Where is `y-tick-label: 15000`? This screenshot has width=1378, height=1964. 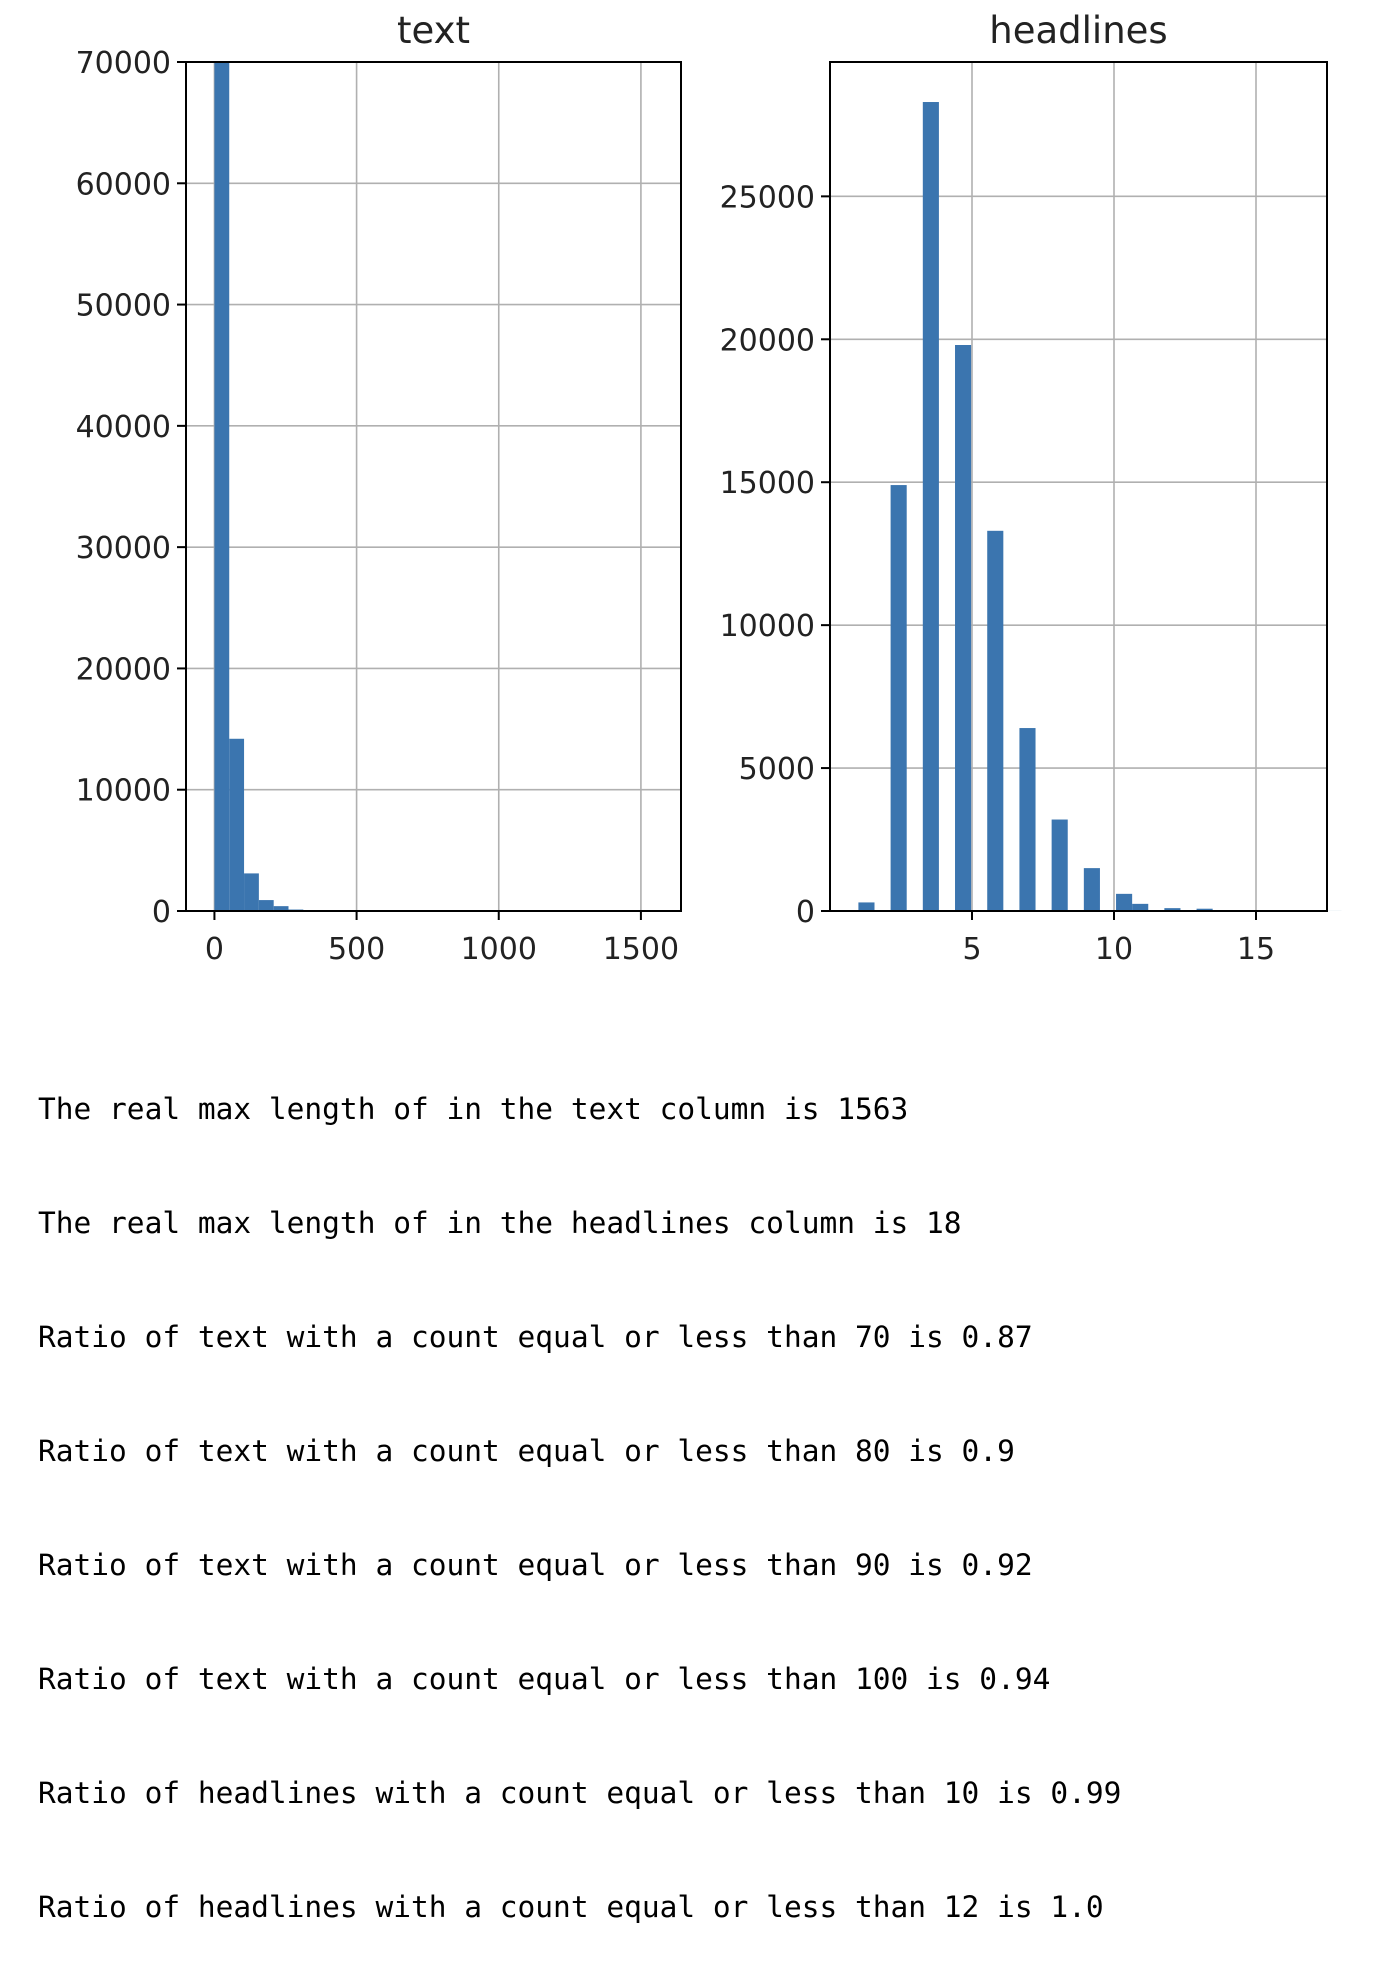 y-tick-label: 15000 is located at coordinates (767, 483).